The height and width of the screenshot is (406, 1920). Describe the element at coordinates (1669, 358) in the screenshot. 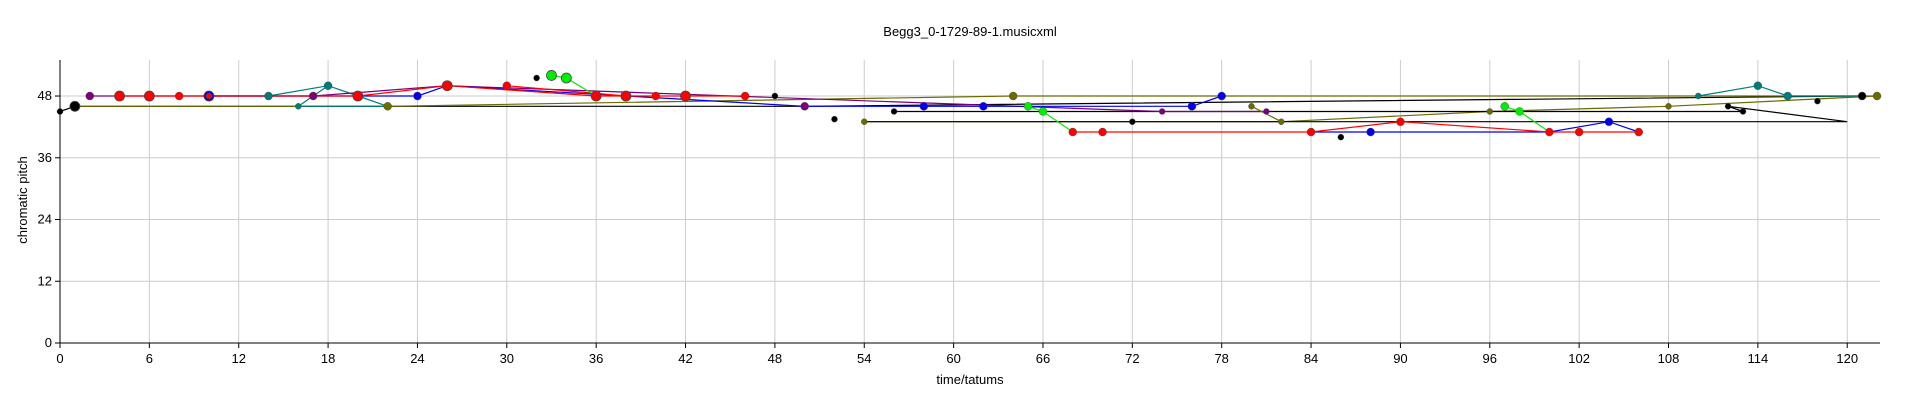

I see `x-tick-label: 108` at that location.